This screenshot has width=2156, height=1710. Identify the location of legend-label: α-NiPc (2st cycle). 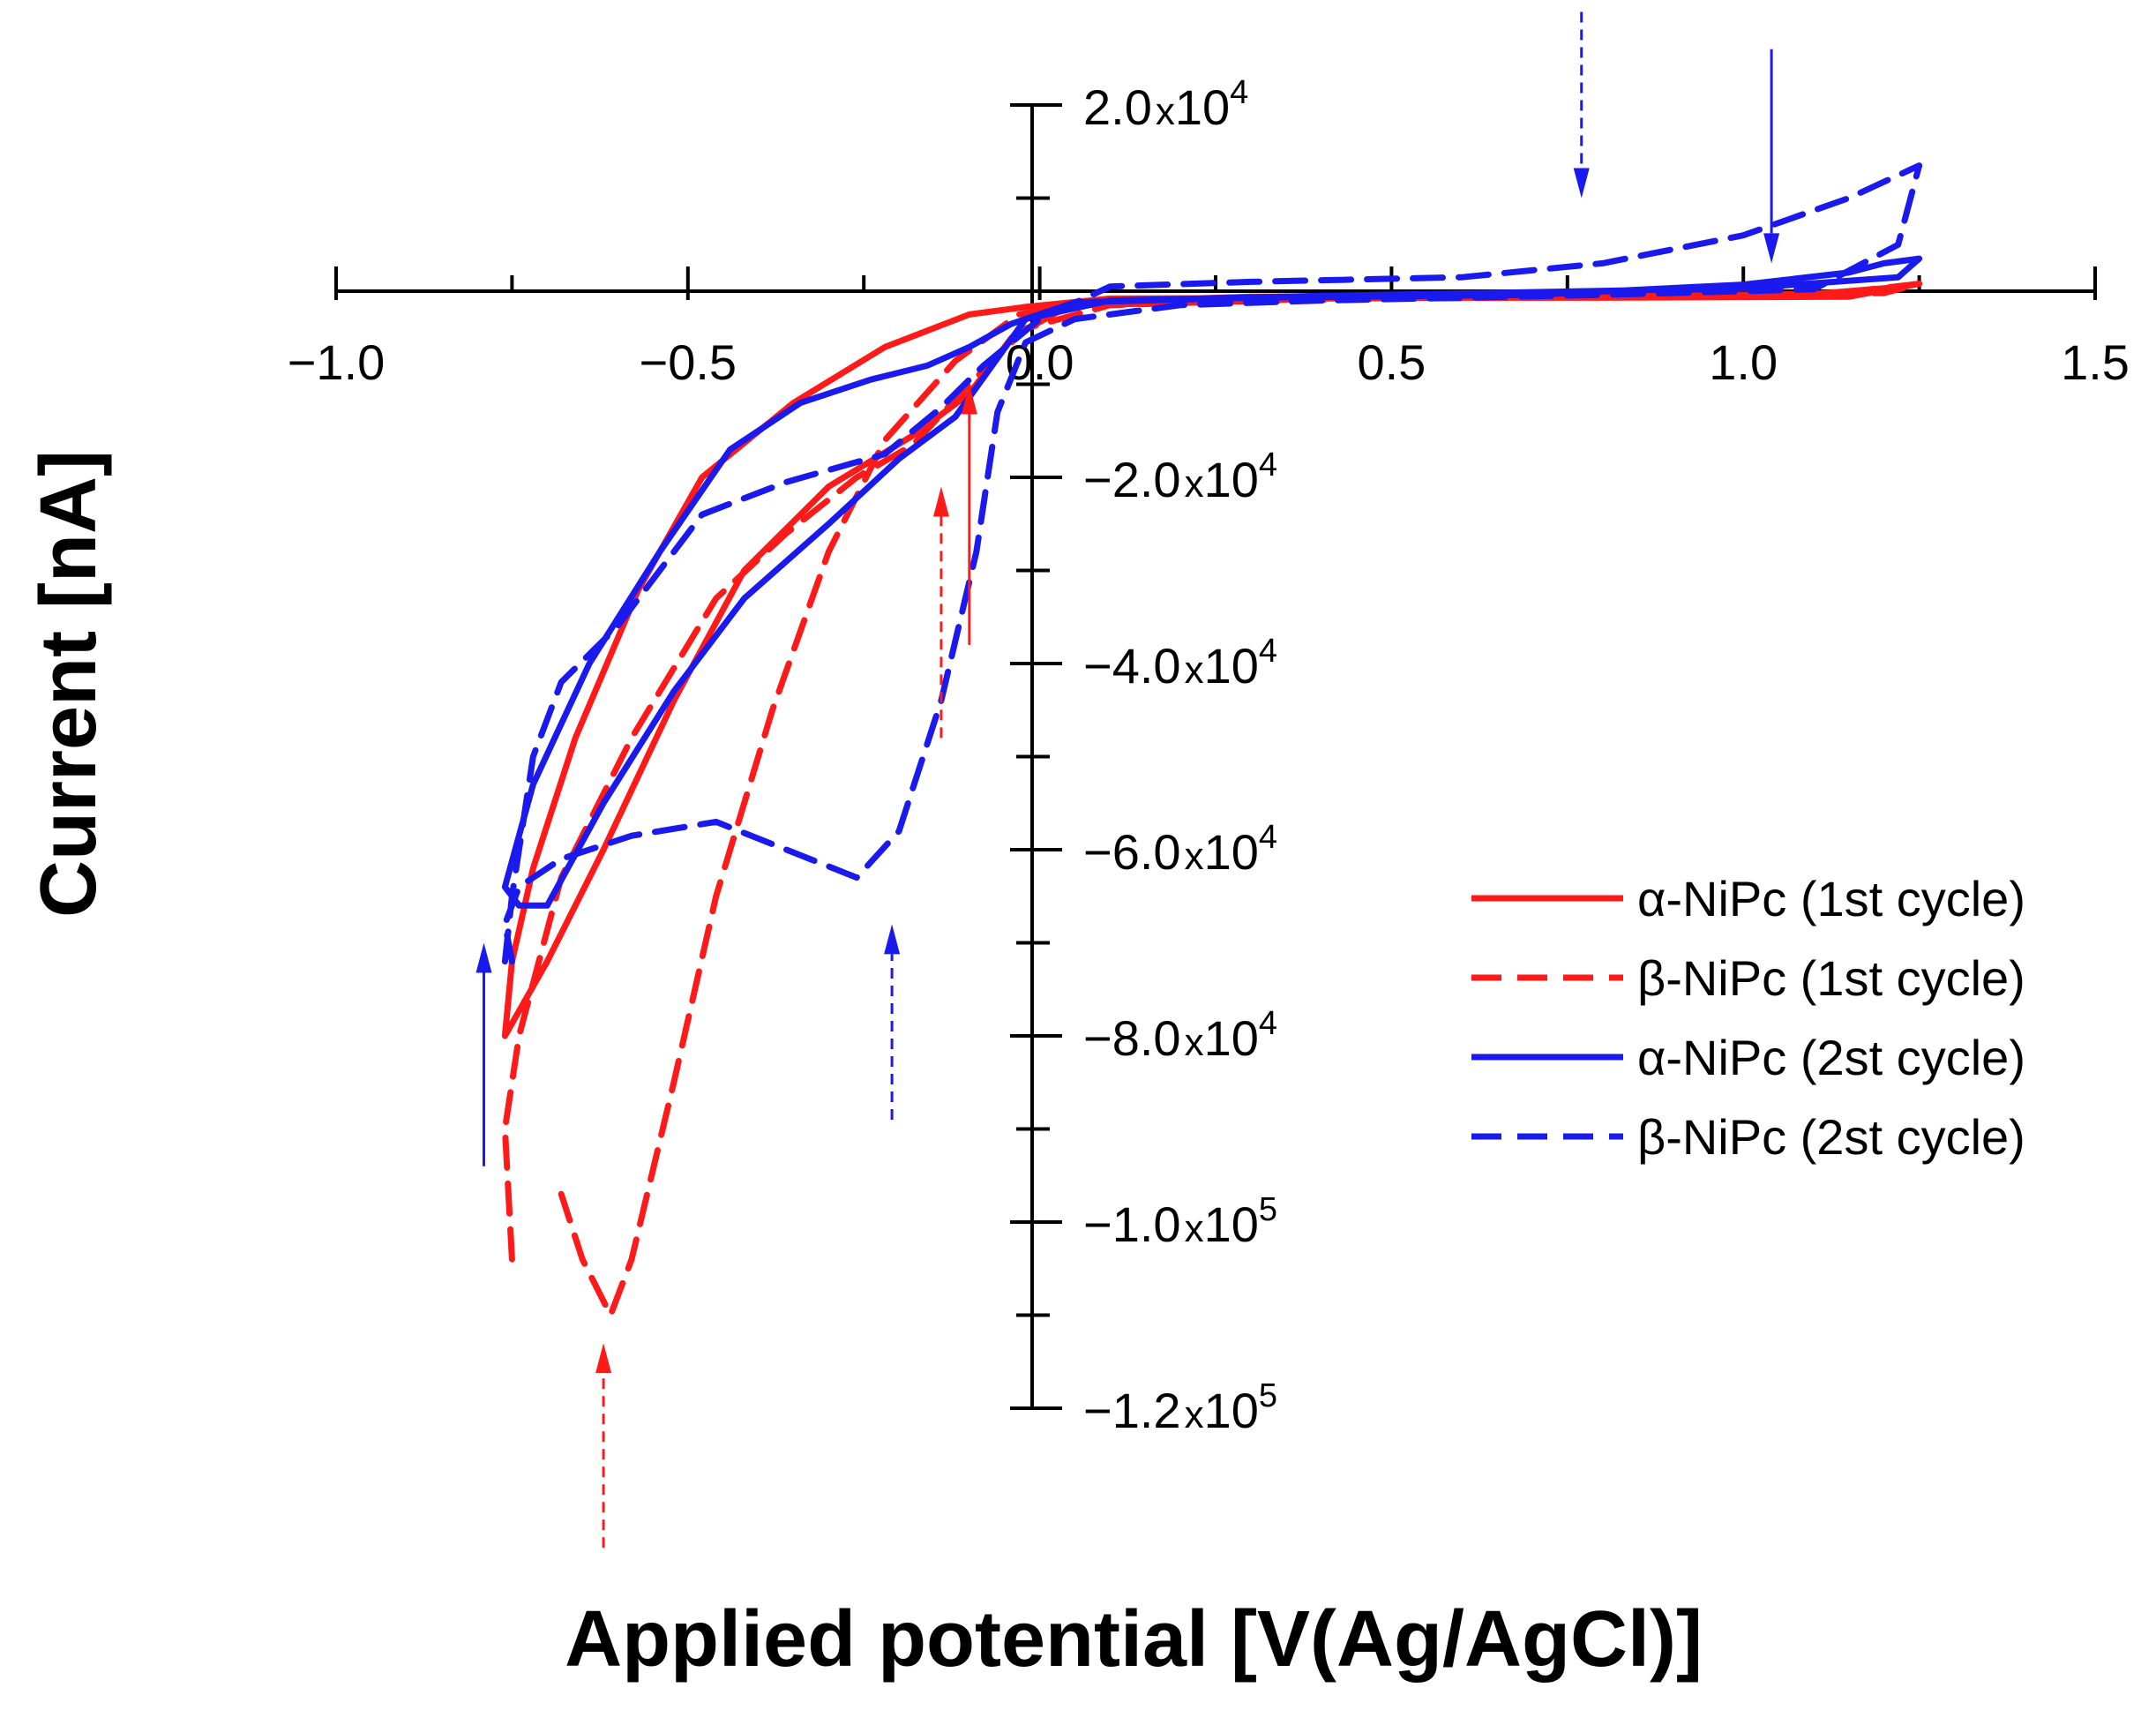
(1831, 1057).